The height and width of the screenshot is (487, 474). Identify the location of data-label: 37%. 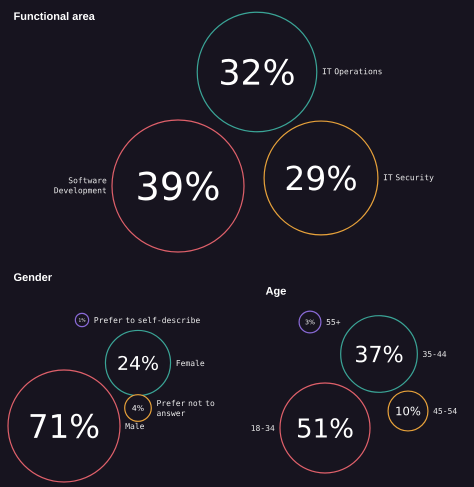
(379, 354).